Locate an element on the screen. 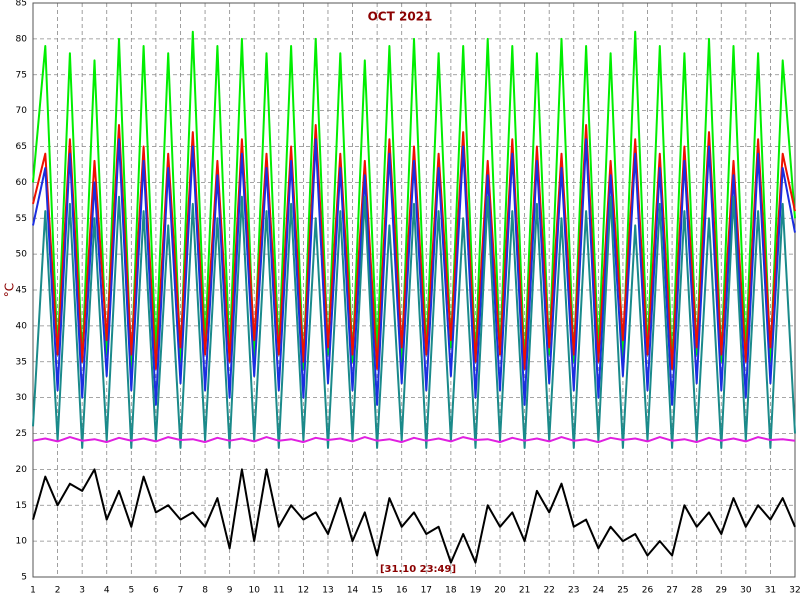 Image resolution: width=800 pixels, height=600 pixels. y-axis-label: °C is located at coordinates (10, 290).